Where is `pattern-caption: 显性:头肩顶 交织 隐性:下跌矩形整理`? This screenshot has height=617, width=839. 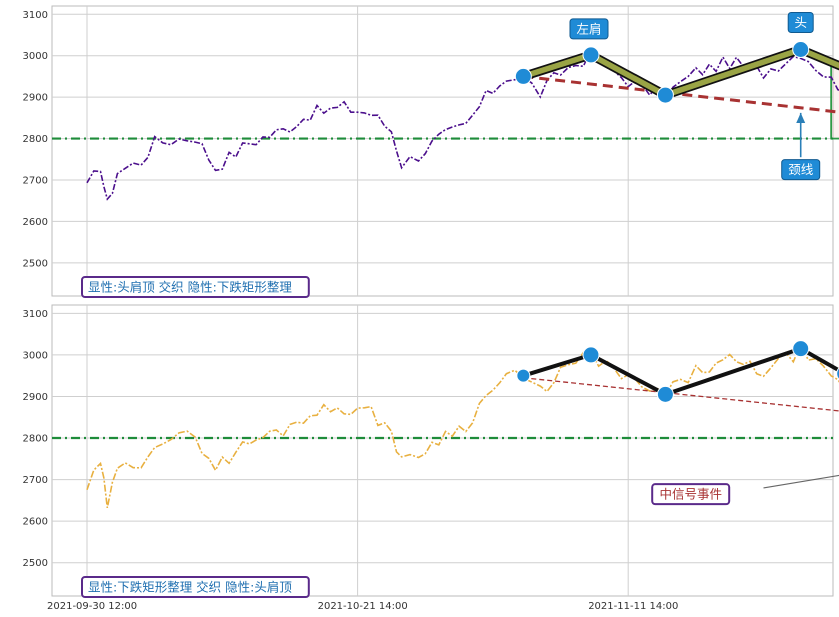
pattern-caption: 显性:头肩顶 交织 隐性:下跌矩形整理 is located at coordinates (190, 287).